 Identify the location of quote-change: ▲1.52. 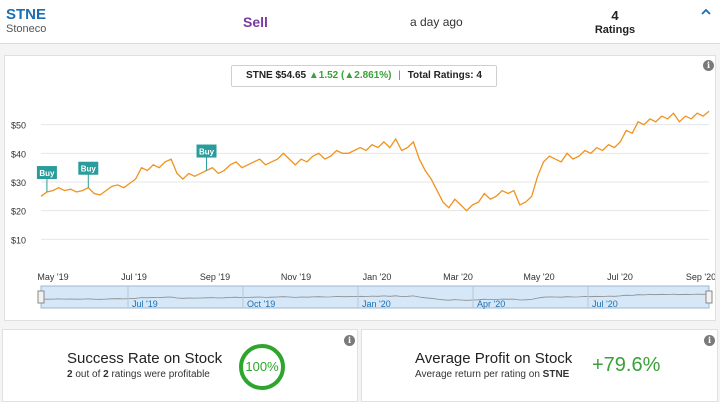
(323, 75).